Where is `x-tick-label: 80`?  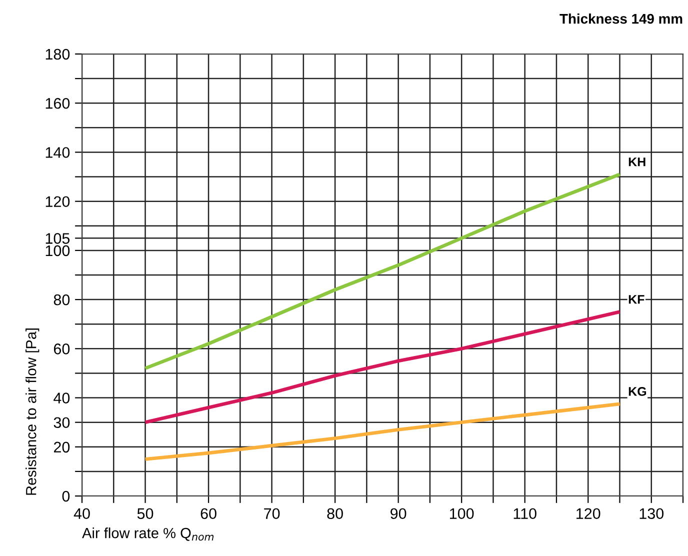 x-tick-label: 80 is located at coordinates (335, 514).